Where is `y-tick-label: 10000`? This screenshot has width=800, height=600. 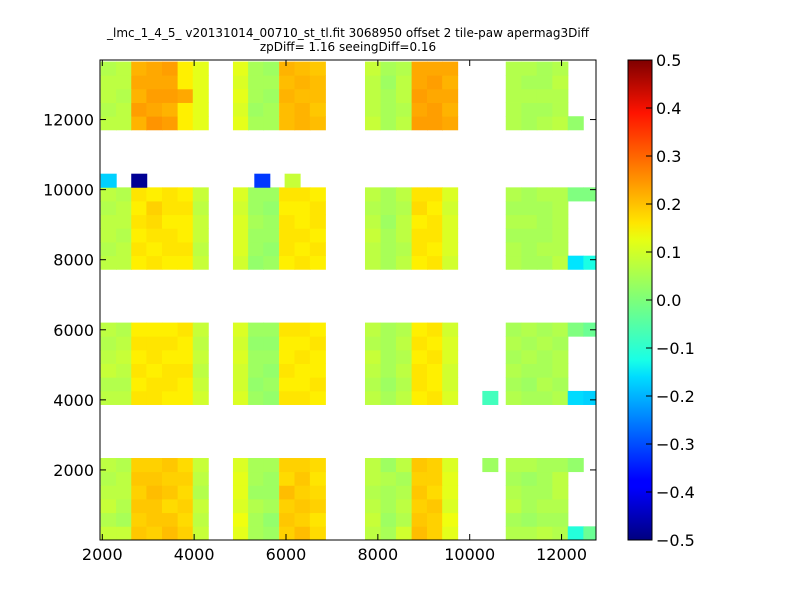 y-tick-label: 10000 is located at coordinates (68, 190).